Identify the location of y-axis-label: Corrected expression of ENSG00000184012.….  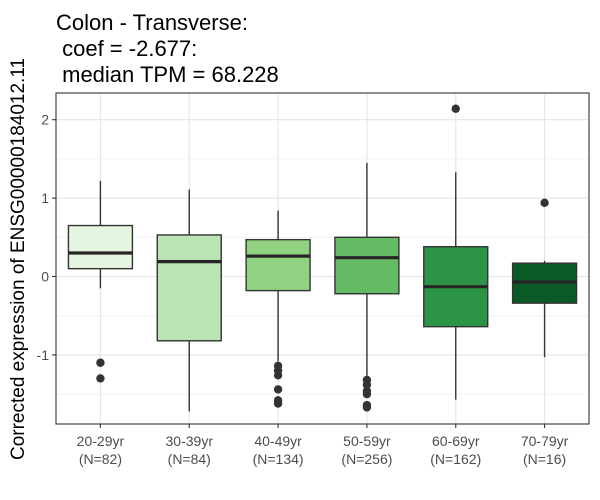
(18, 259).